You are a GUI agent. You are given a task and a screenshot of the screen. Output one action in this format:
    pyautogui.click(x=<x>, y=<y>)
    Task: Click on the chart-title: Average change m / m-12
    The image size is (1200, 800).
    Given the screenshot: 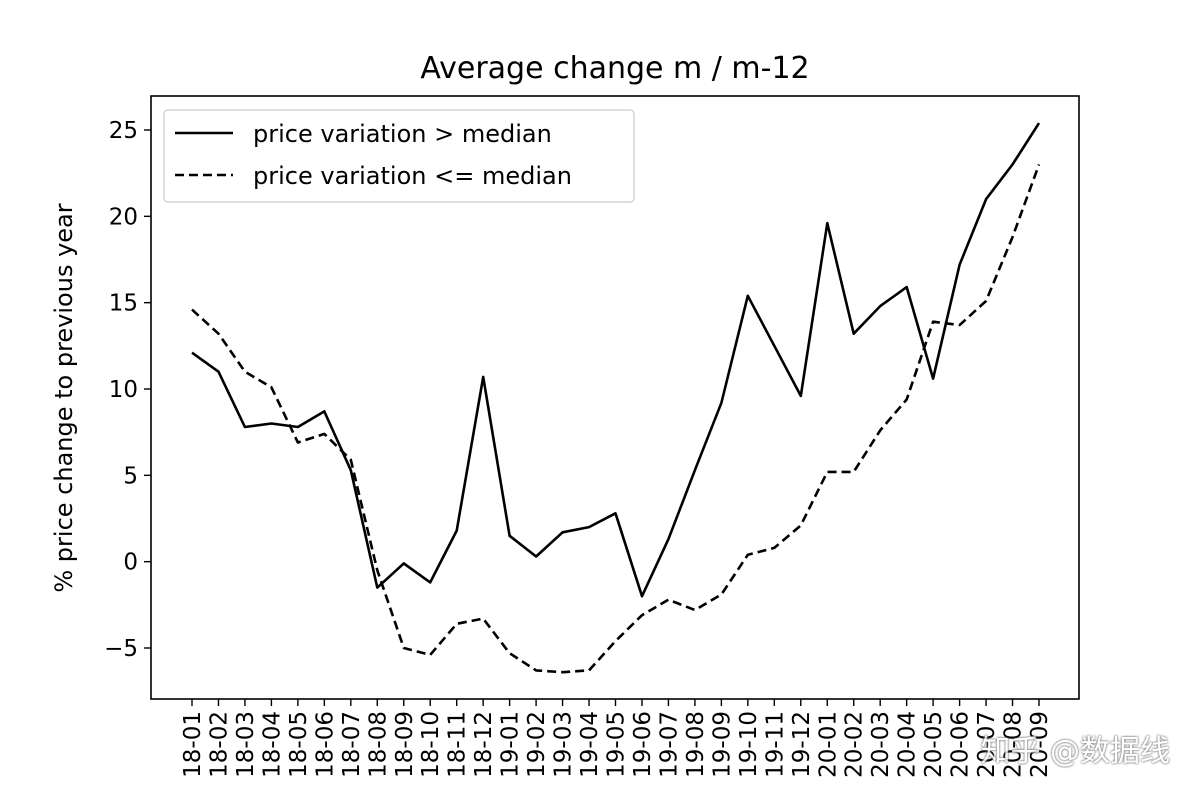 What is the action you would take?
    pyautogui.click(x=614, y=68)
    